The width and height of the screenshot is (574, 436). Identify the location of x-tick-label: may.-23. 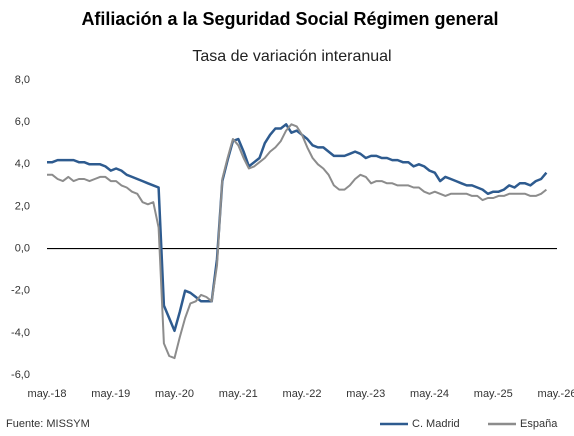
(365, 394).